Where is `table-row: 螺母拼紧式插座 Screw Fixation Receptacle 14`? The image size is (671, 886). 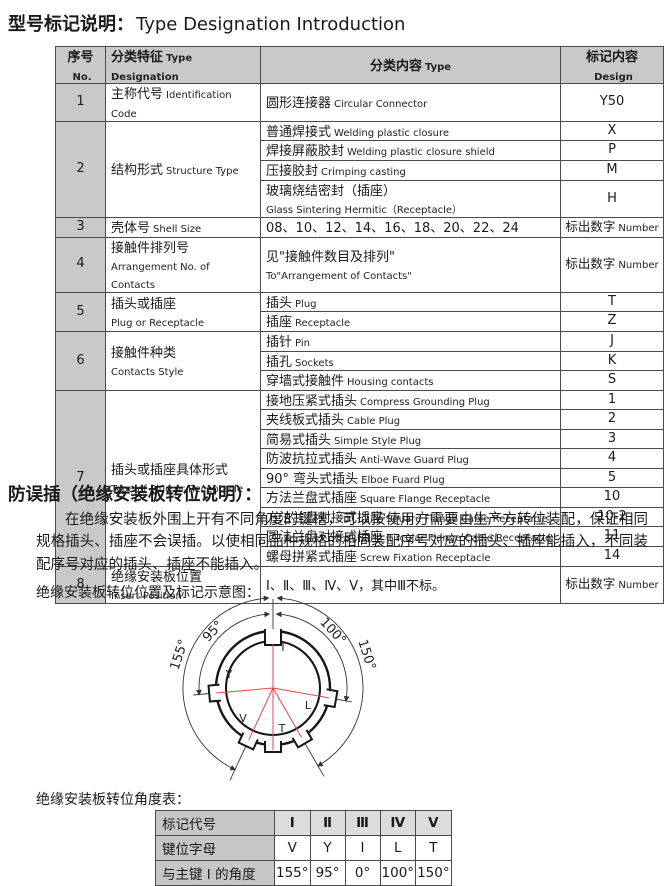
table-row: 螺母拼紧式插座 Screw Fixation Receptacle 14 is located at coordinates (360, 556).